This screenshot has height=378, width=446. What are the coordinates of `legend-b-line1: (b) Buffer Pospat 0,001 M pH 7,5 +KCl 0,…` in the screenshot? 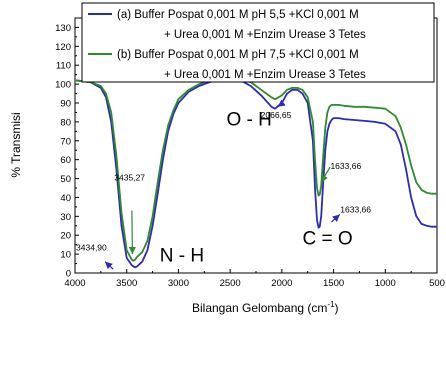 It's located at (238, 55).